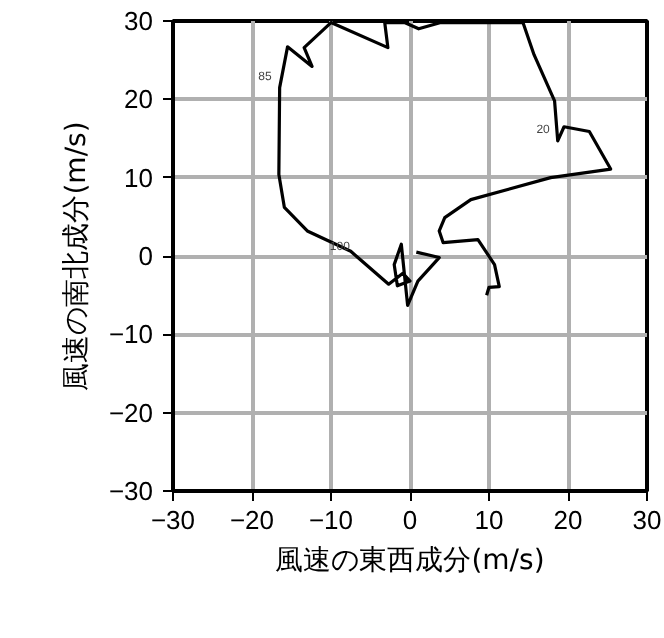  What do you see at coordinates (568, 520) in the screenshot?
I see `x-tick-label: 20` at bounding box center [568, 520].